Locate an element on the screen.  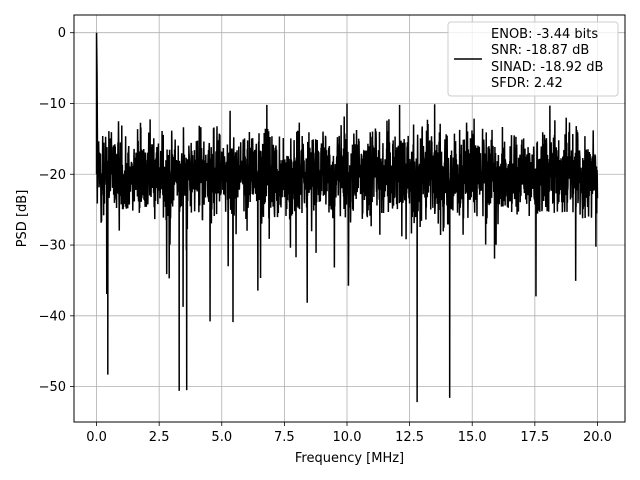
x-axis: 0.0 2.5 5.0 7.5 10.0 12.5 15.0 17.5 20.0 is located at coordinates (349, 433).